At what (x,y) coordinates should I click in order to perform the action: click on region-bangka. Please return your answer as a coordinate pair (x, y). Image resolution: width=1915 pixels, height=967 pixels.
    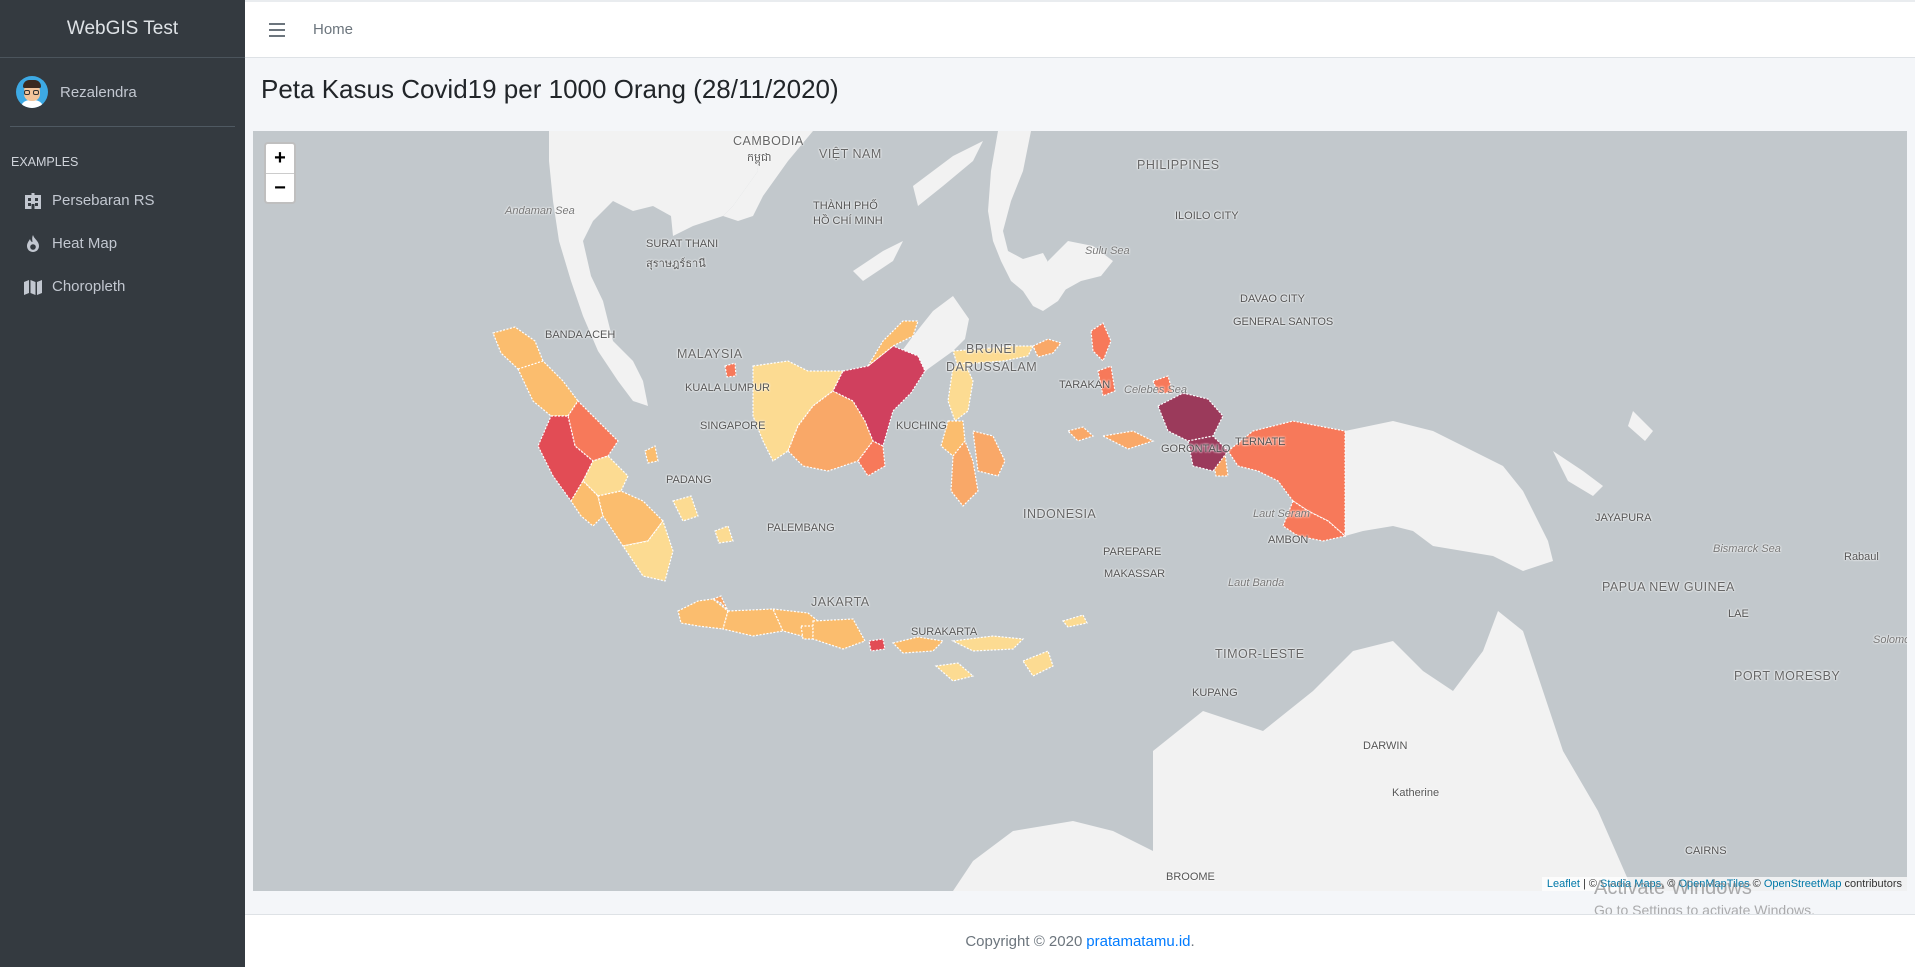
    Looking at the image, I should click on (685, 508).